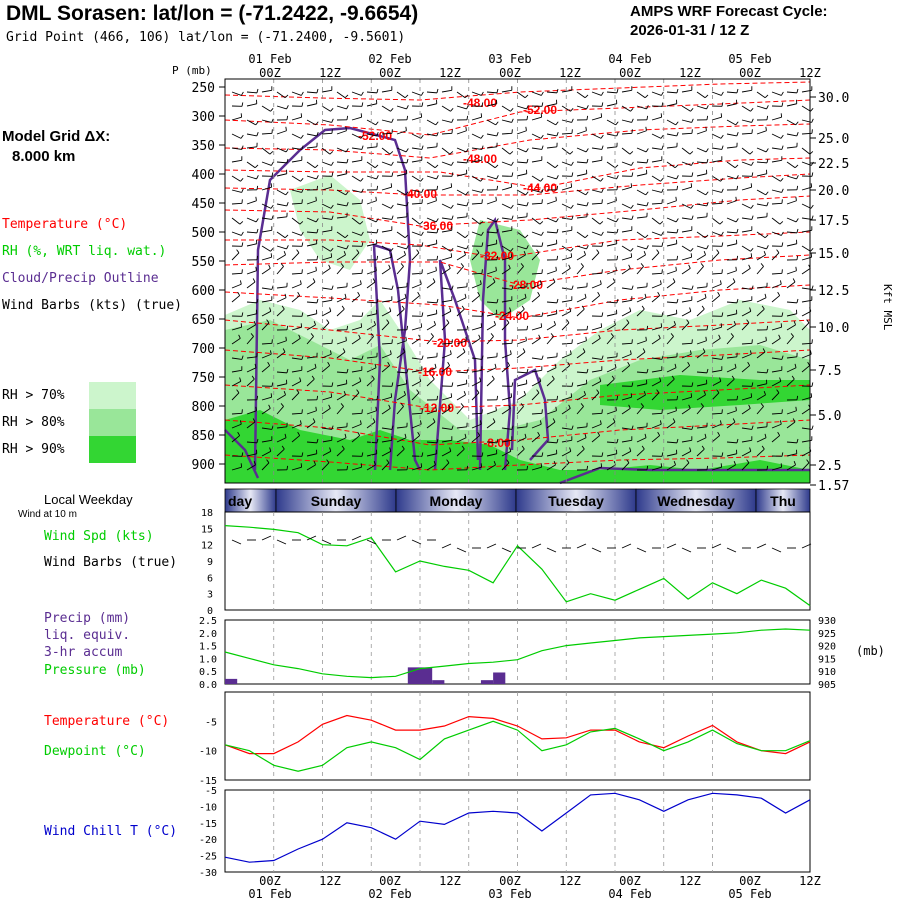  I want to click on bottom-time-label: 12Z, so click(450, 881).